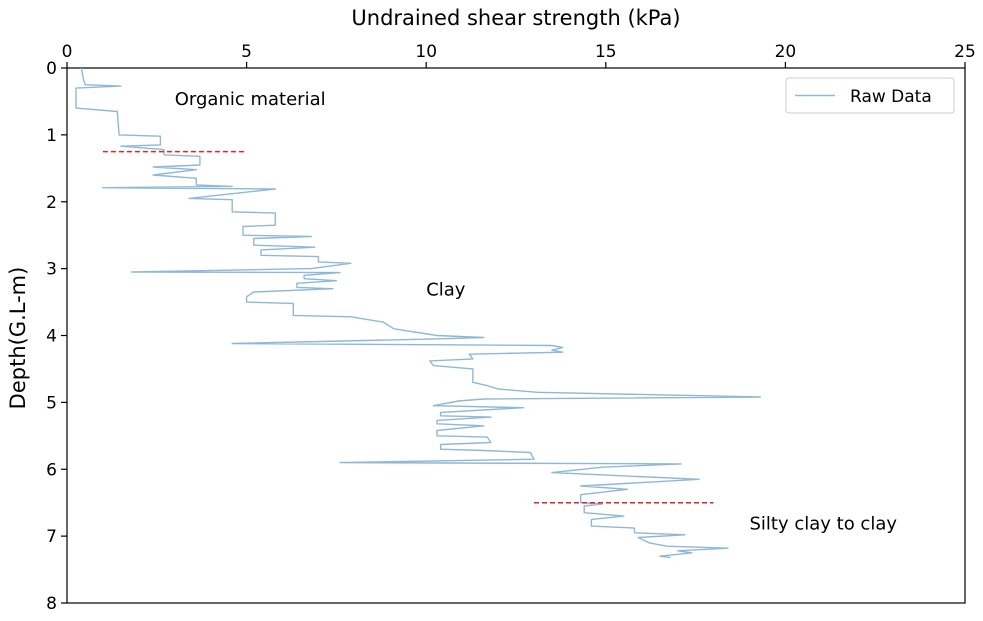  Describe the element at coordinates (823, 523) in the screenshot. I see `layer-annotation: Silty clay to clay` at that location.